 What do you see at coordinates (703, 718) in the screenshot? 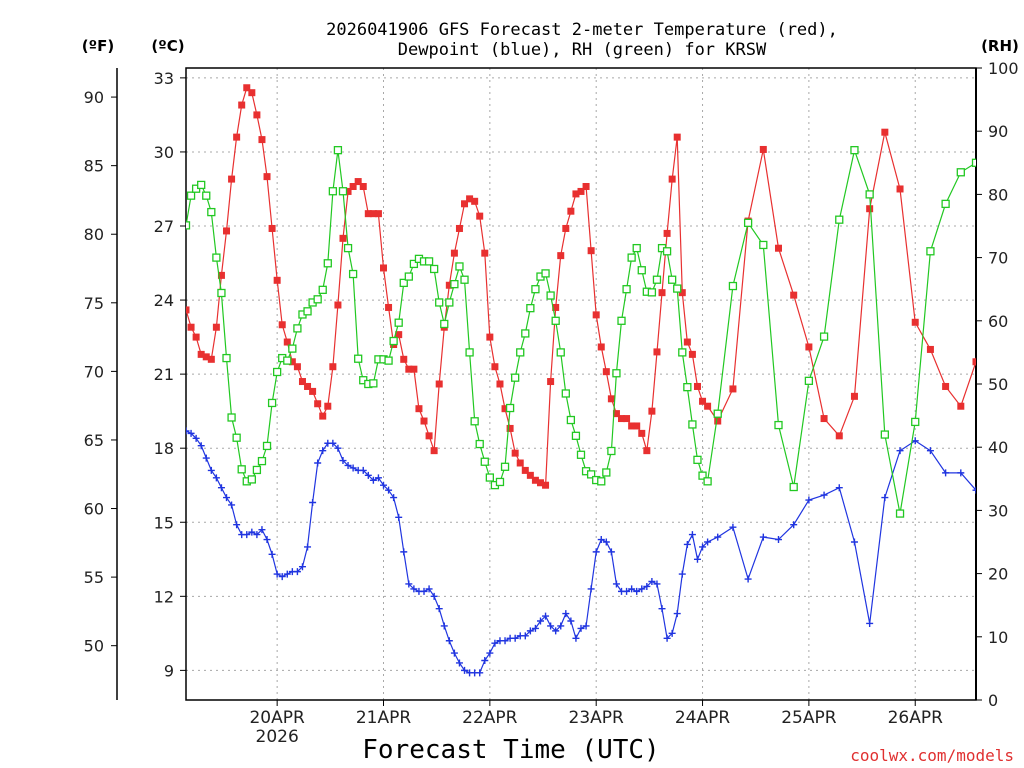
I see `x-tick-label: 24APR` at bounding box center [703, 718].